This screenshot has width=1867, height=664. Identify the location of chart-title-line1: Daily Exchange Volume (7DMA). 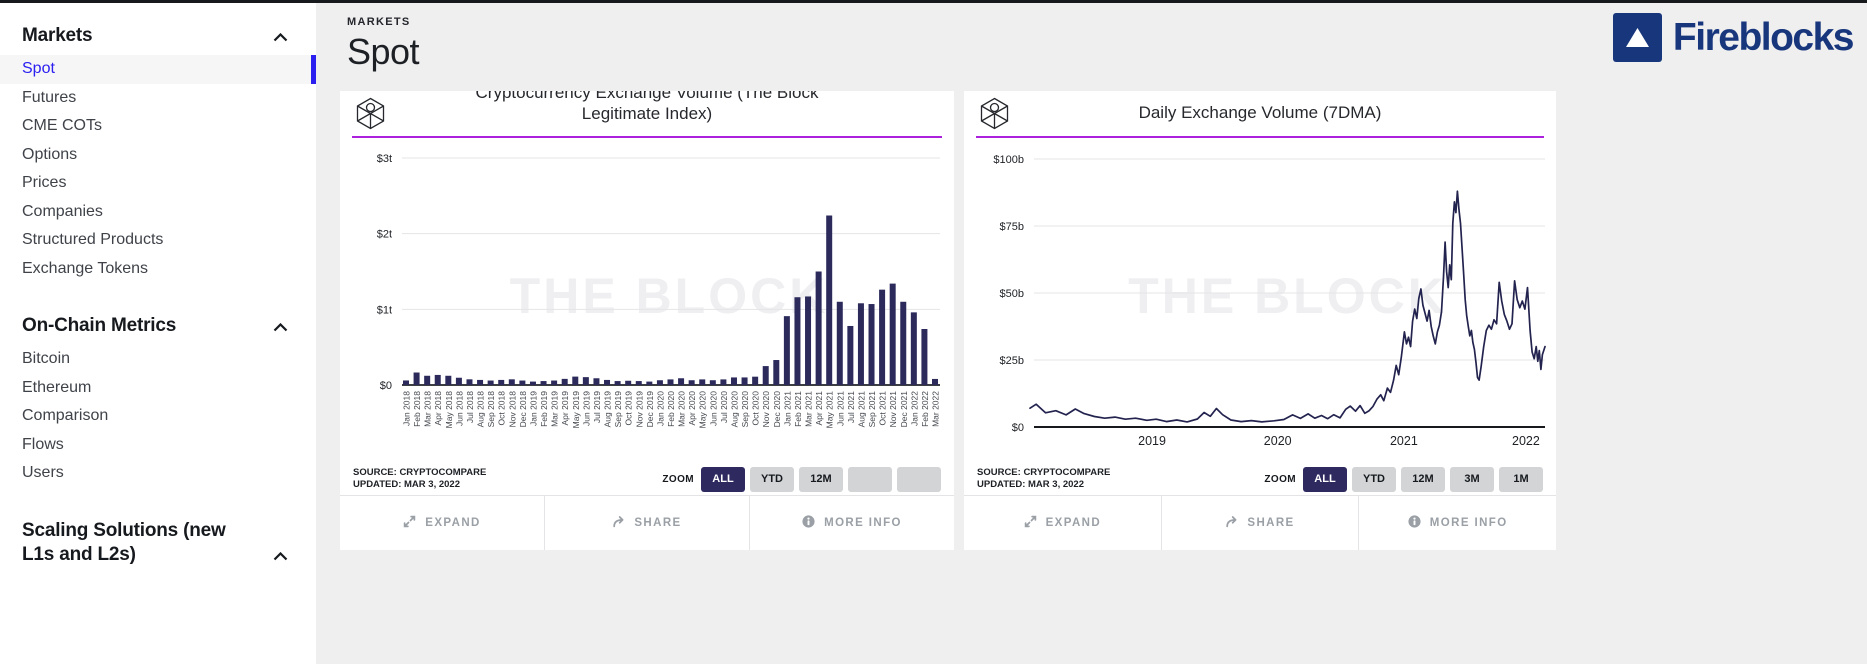
(1260, 112).